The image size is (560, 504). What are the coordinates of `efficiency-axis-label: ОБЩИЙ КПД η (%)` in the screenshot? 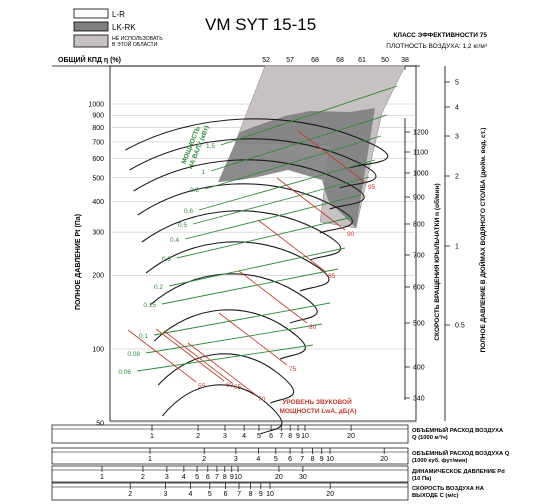 It's located at (89, 59).